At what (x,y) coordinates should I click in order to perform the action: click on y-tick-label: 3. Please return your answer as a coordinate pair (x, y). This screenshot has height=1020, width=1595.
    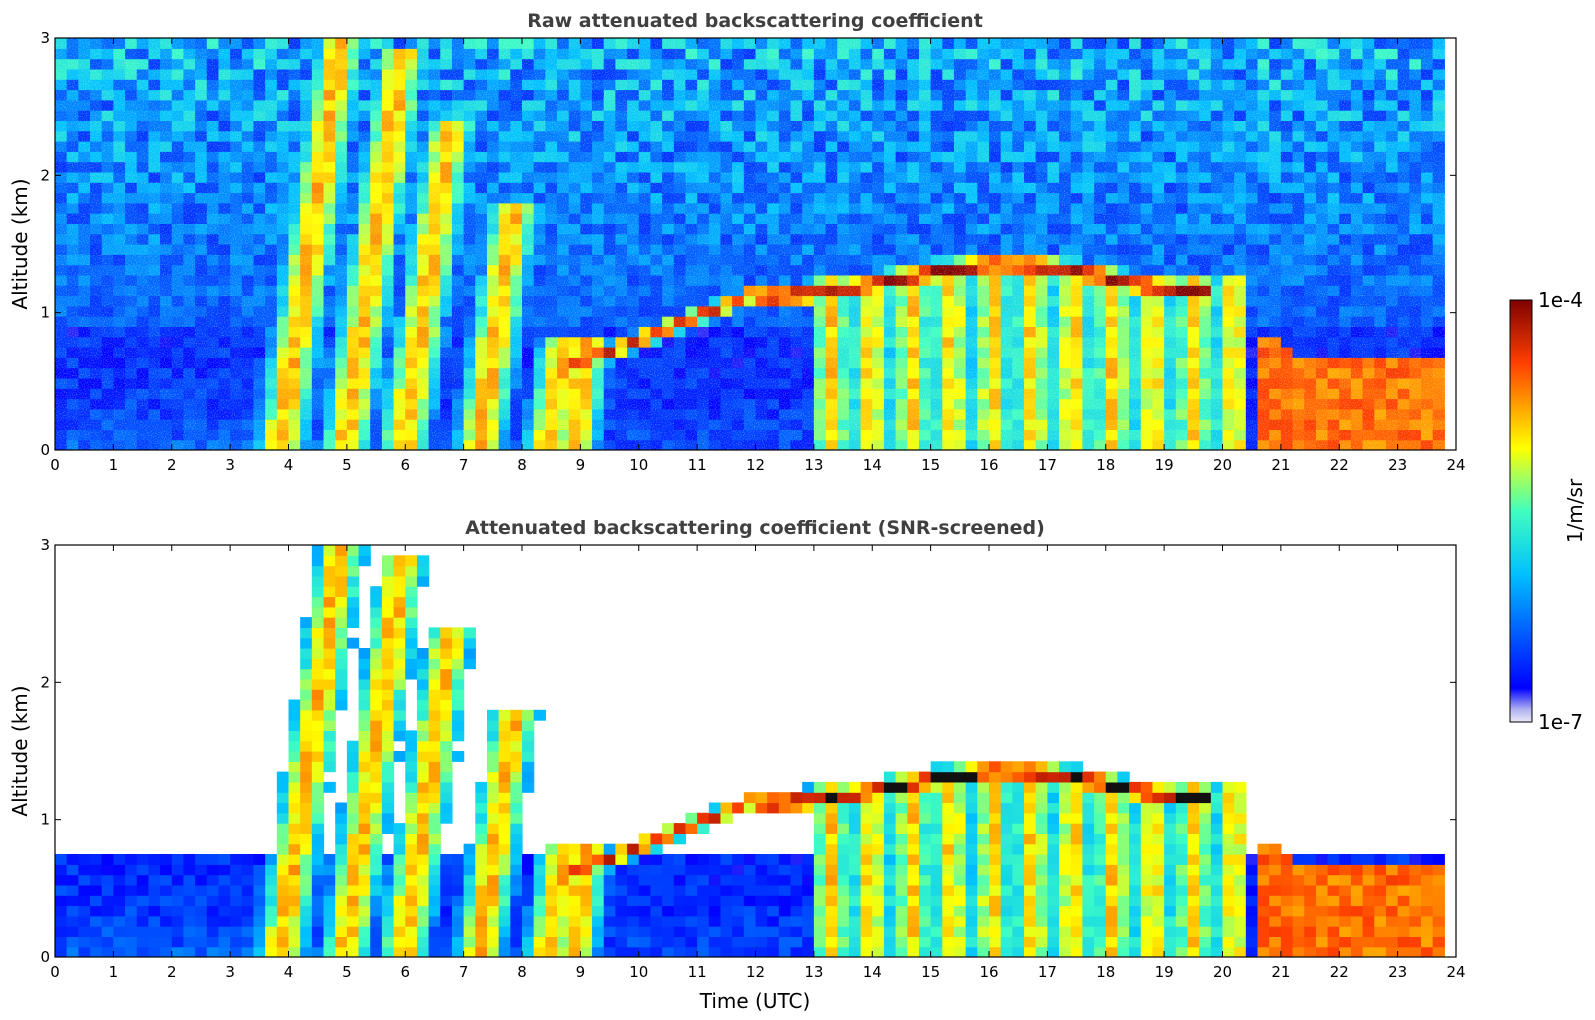
    Looking at the image, I should click on (45, 38).